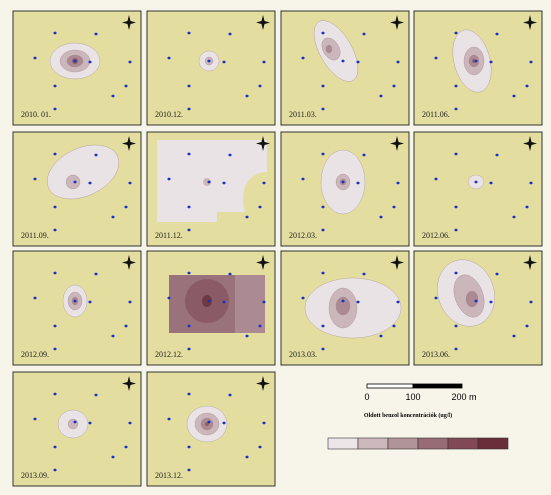 The image size is (551, 495). I want to click on scale-label: 0, so click(366, 397).